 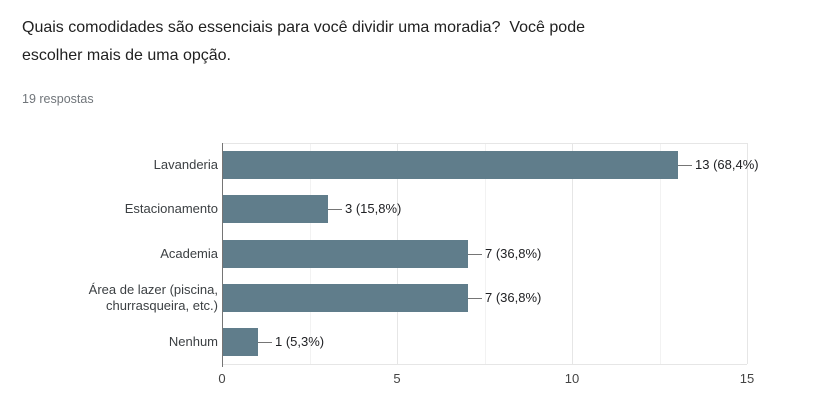 I want to click on x-axis-baseline, so click(x=222, y=255).